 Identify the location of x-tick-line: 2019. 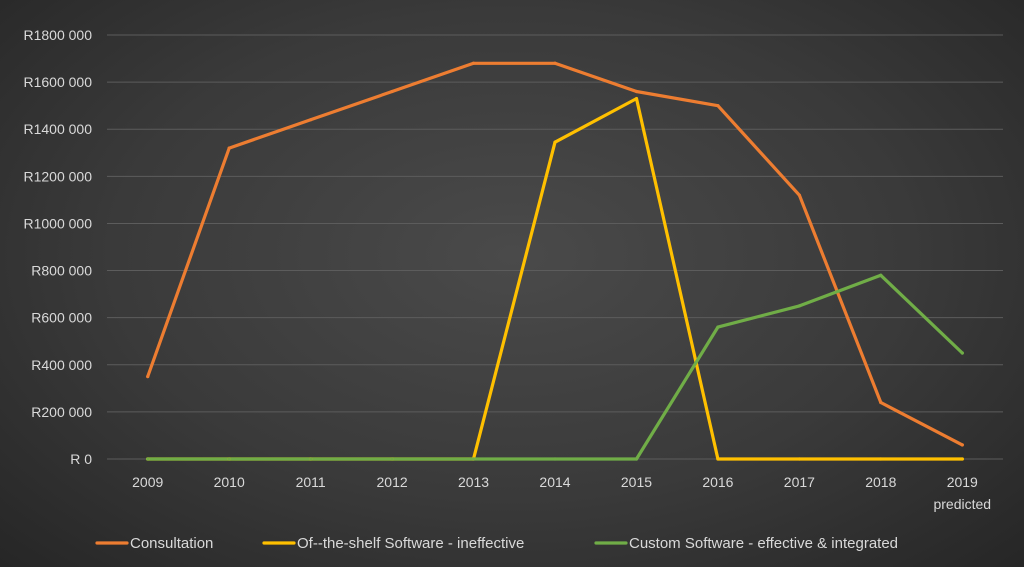
(962, 482).